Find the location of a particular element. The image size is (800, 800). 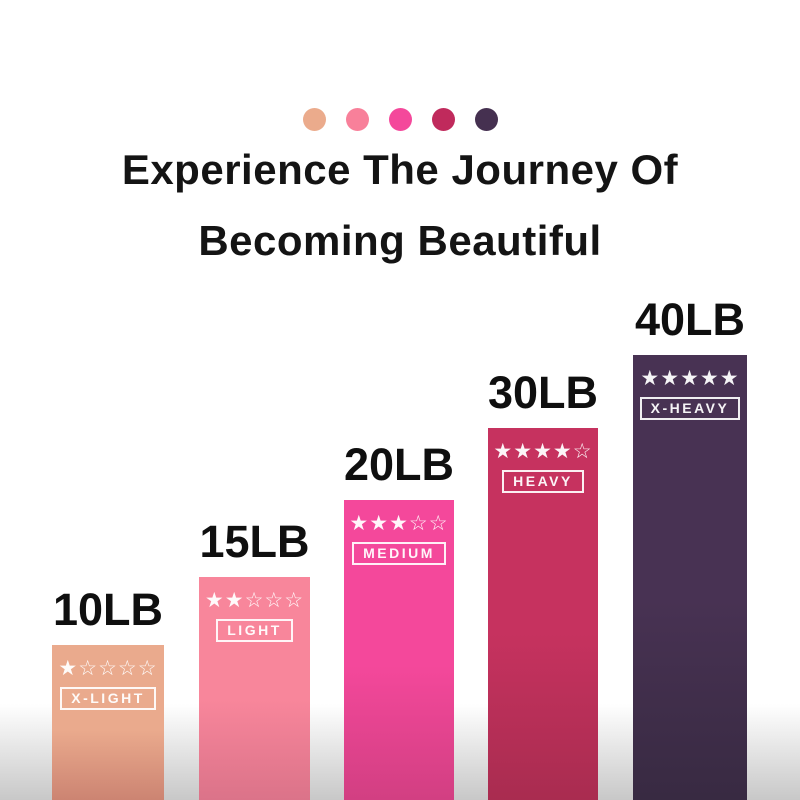

bar-group-20lb: 20LB ★★★☆☆ MEDIUM is located at coordinates (399, 621).